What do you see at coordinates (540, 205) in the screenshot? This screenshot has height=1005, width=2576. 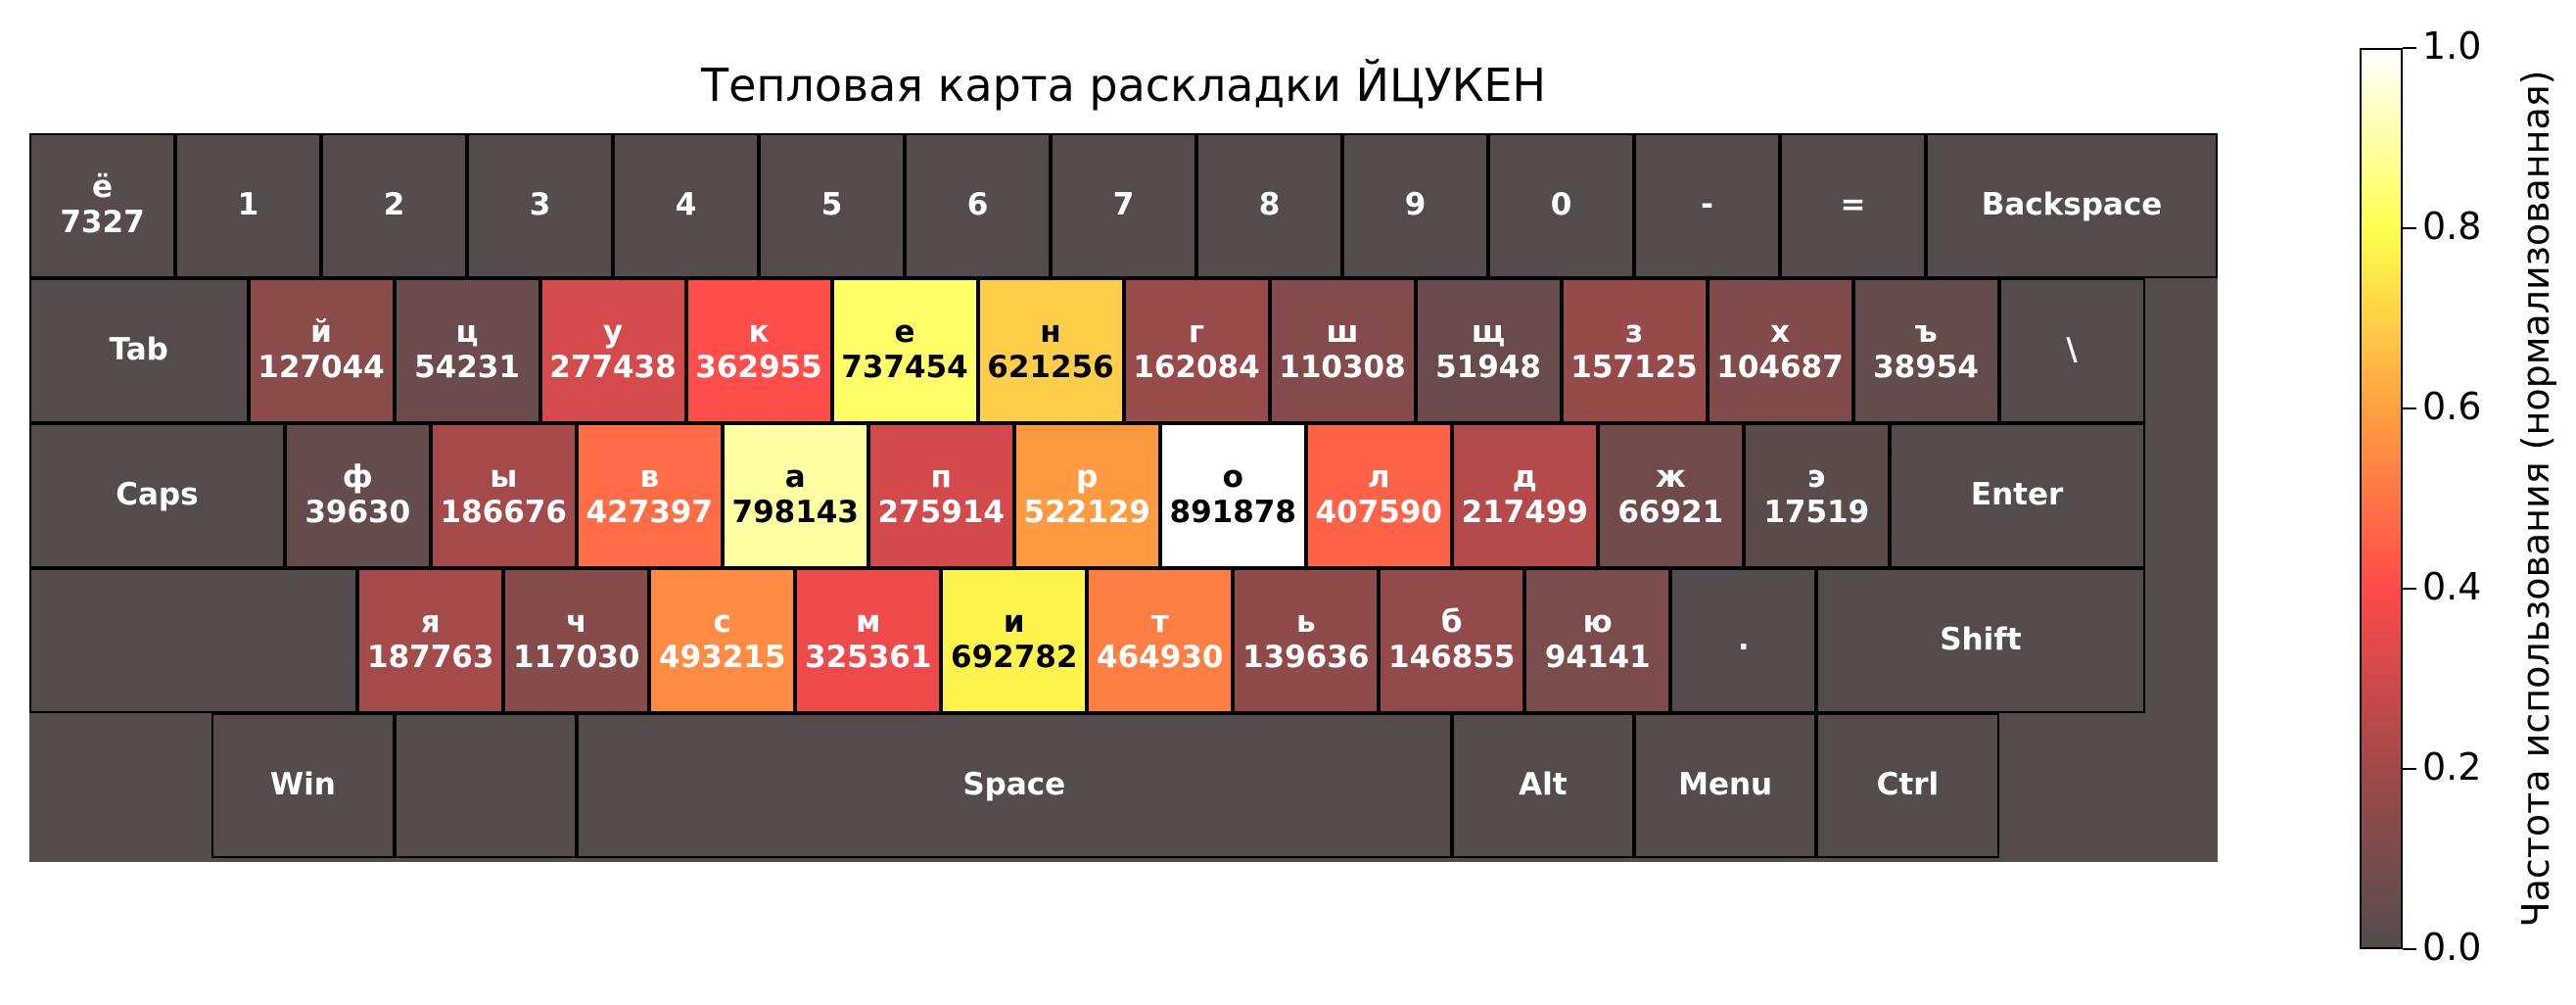 I see `key-label: 3` at bounding box center [540, 205].